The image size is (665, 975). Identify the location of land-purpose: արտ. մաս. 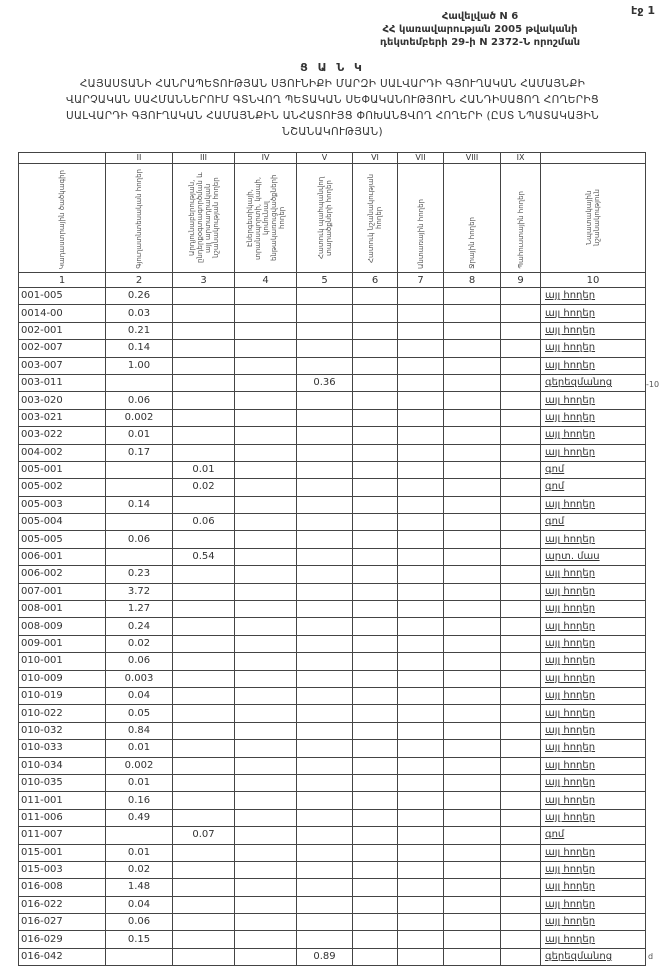
(593, 557).